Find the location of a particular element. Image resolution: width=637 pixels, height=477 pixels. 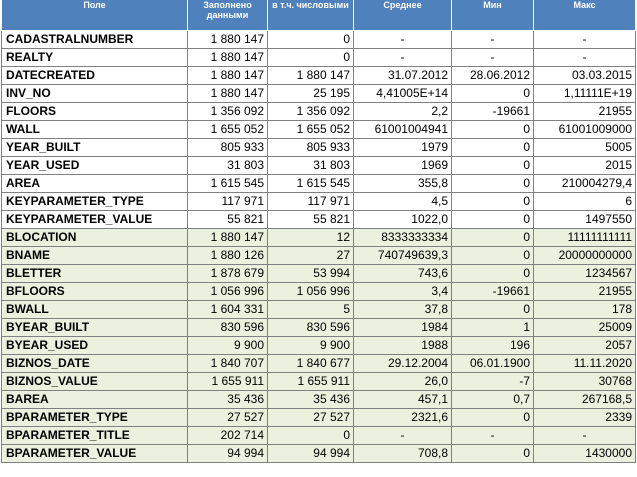

max-cell: 178 is located at coordinates (584, 309).